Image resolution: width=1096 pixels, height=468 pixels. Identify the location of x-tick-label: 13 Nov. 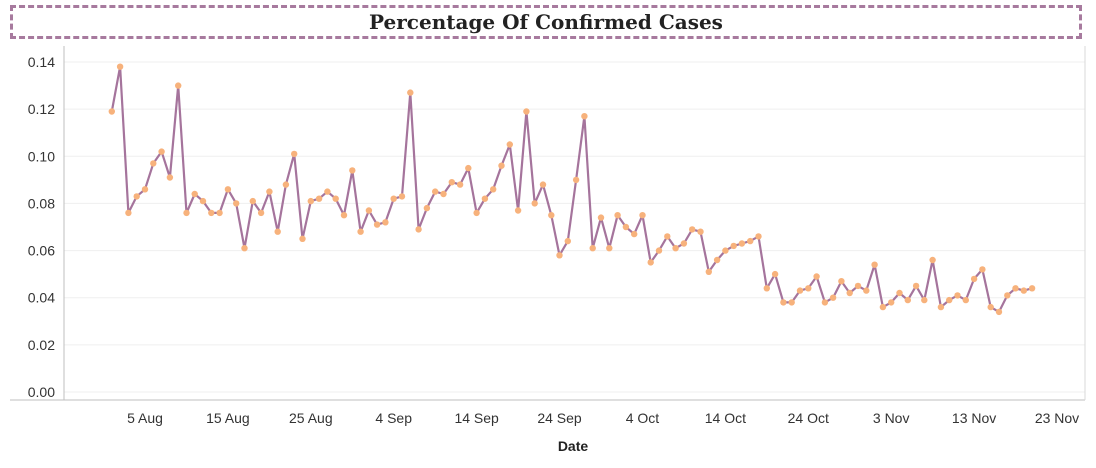
(974, 418).